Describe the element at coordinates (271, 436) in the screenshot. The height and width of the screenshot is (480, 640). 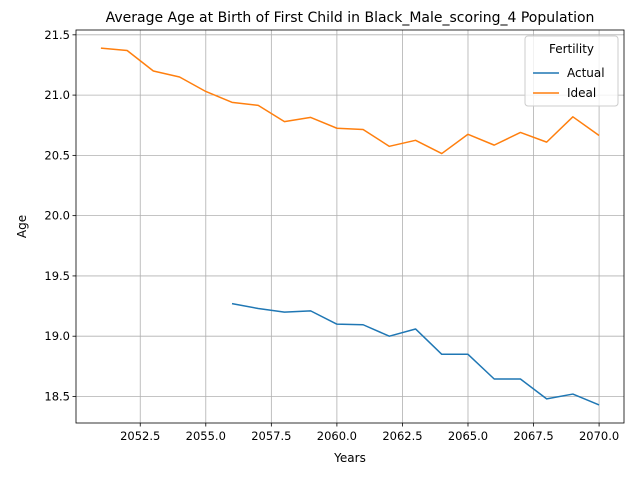
I see `x-tick-label: 2057.5` at that location.